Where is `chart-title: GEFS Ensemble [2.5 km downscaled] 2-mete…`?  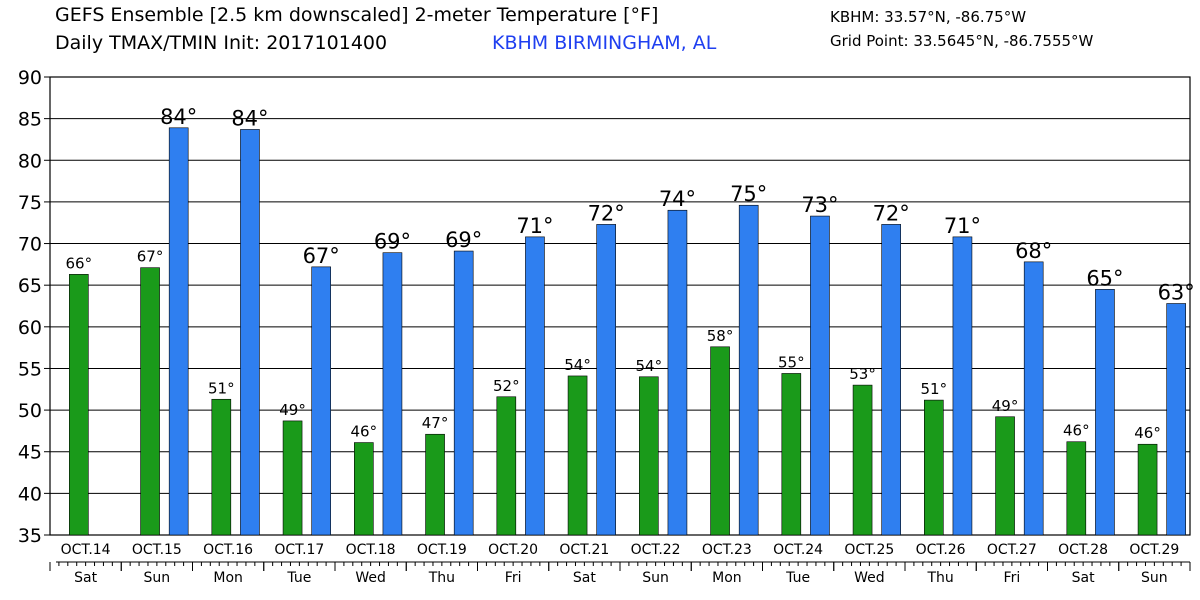 chart-title: GEFS Ensemble [2.5 km downscaled] 2-mete… is located at coordinates (357, 15).